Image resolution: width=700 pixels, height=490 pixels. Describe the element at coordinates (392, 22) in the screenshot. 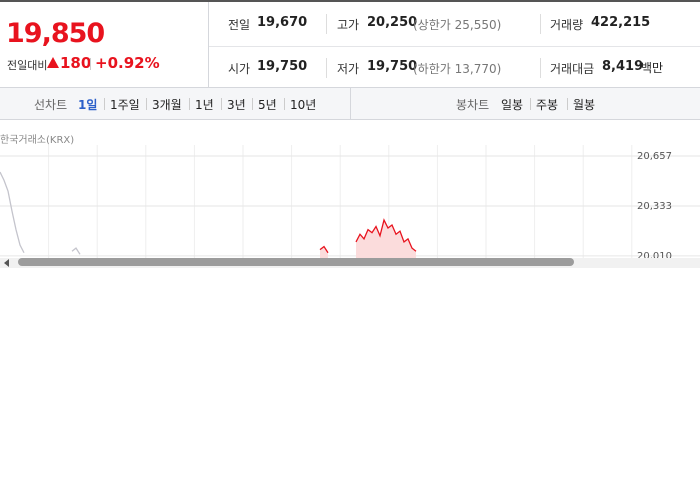

I see `stat-value: 20,250` at that location.